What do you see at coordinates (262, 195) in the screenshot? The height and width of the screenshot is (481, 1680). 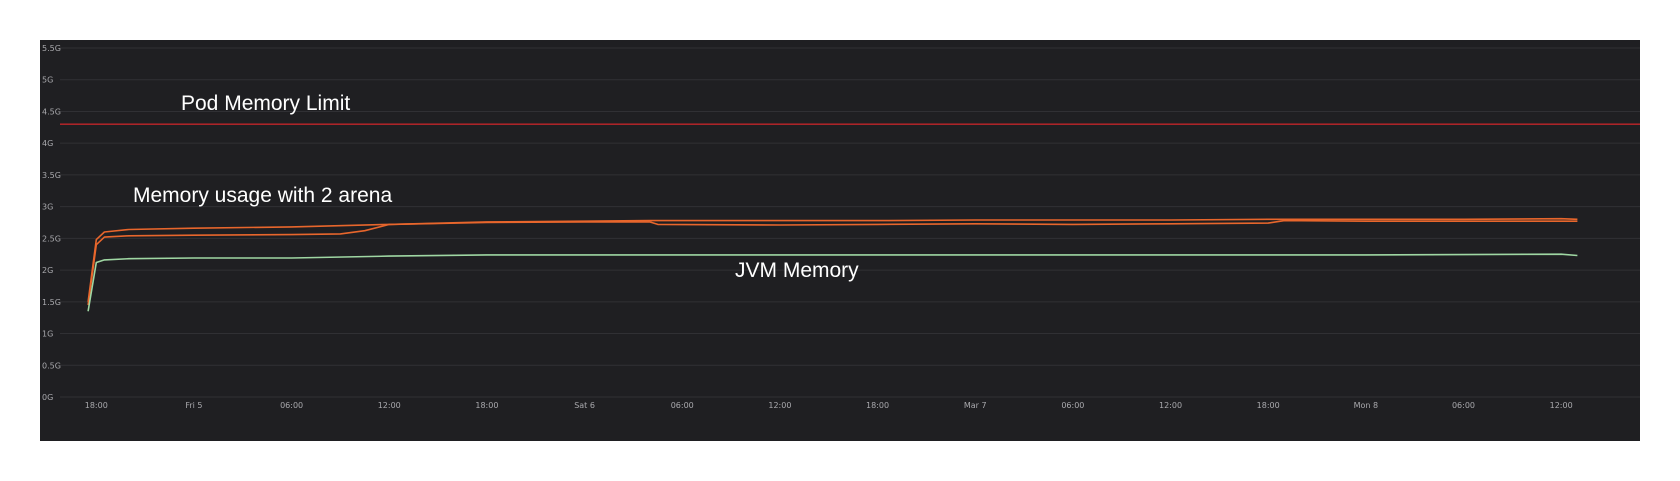 I see `annotation-memory-usage: Memory usage with 2 arena` at bounding box center [262, 195].